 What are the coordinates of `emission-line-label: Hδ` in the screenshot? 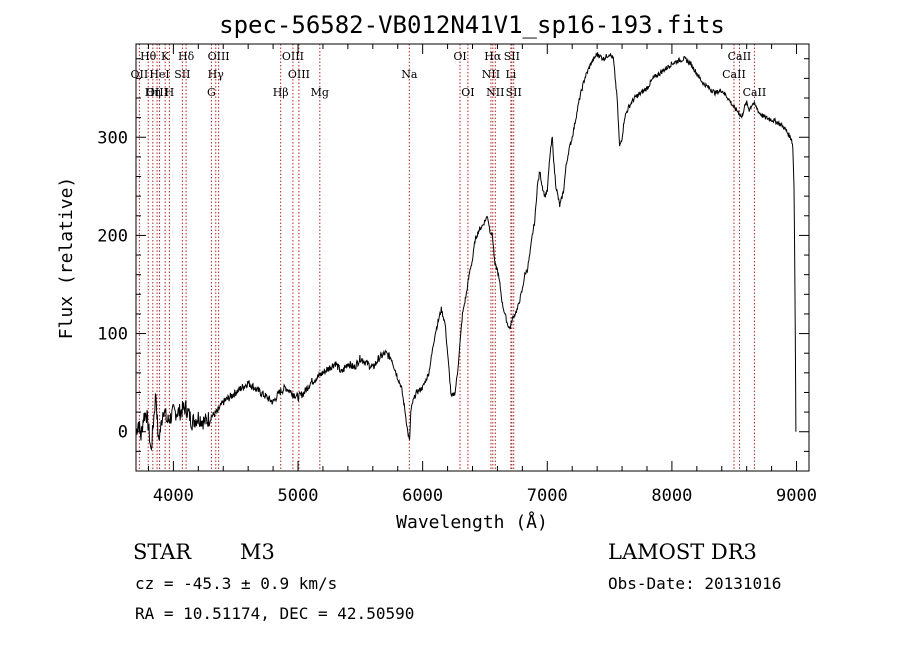 It's located at (186, 56).